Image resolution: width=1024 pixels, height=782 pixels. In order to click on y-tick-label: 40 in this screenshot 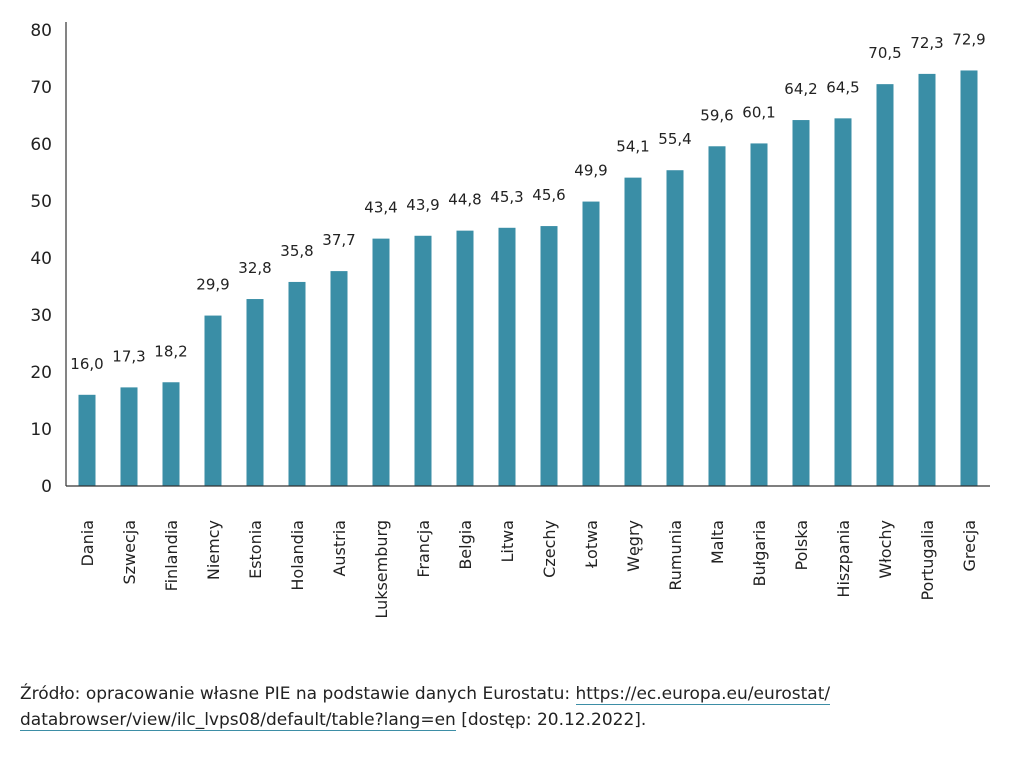, I will do `click(41, 259)`.